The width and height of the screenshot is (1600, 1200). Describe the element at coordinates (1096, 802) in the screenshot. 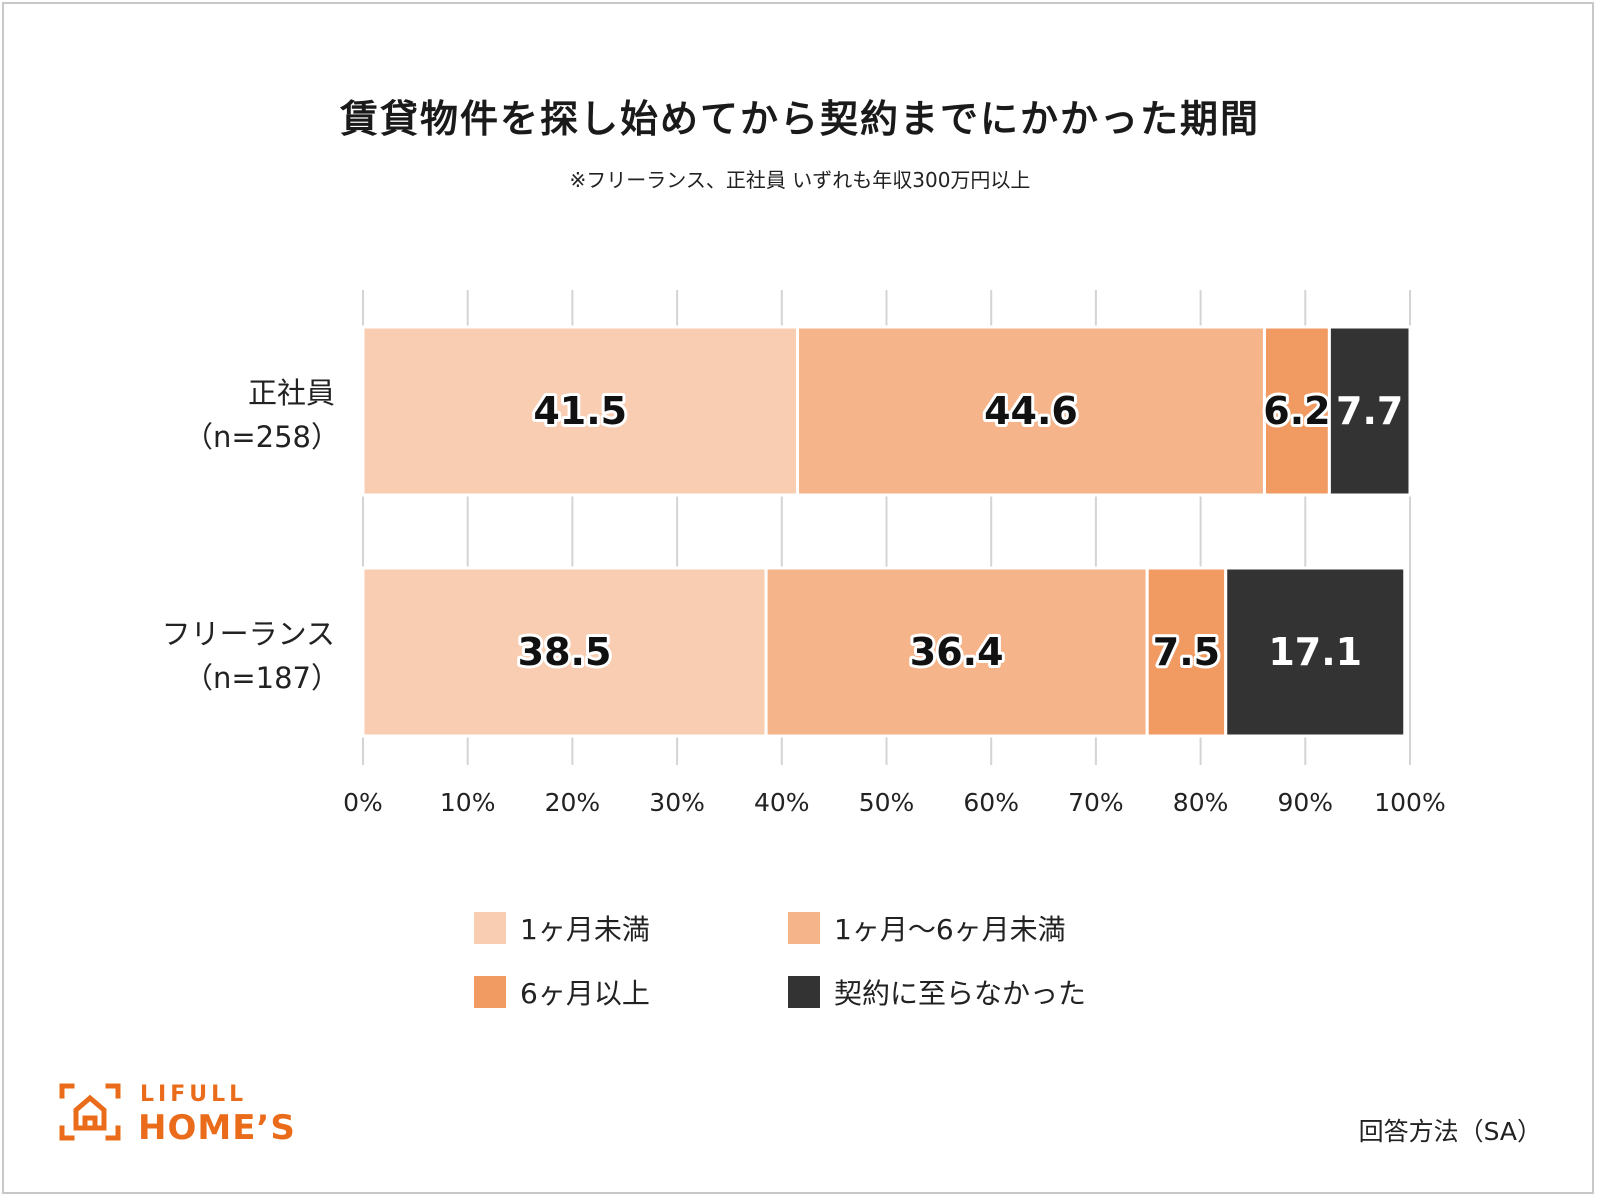

I see `x-tick-label: 70%` at that location.